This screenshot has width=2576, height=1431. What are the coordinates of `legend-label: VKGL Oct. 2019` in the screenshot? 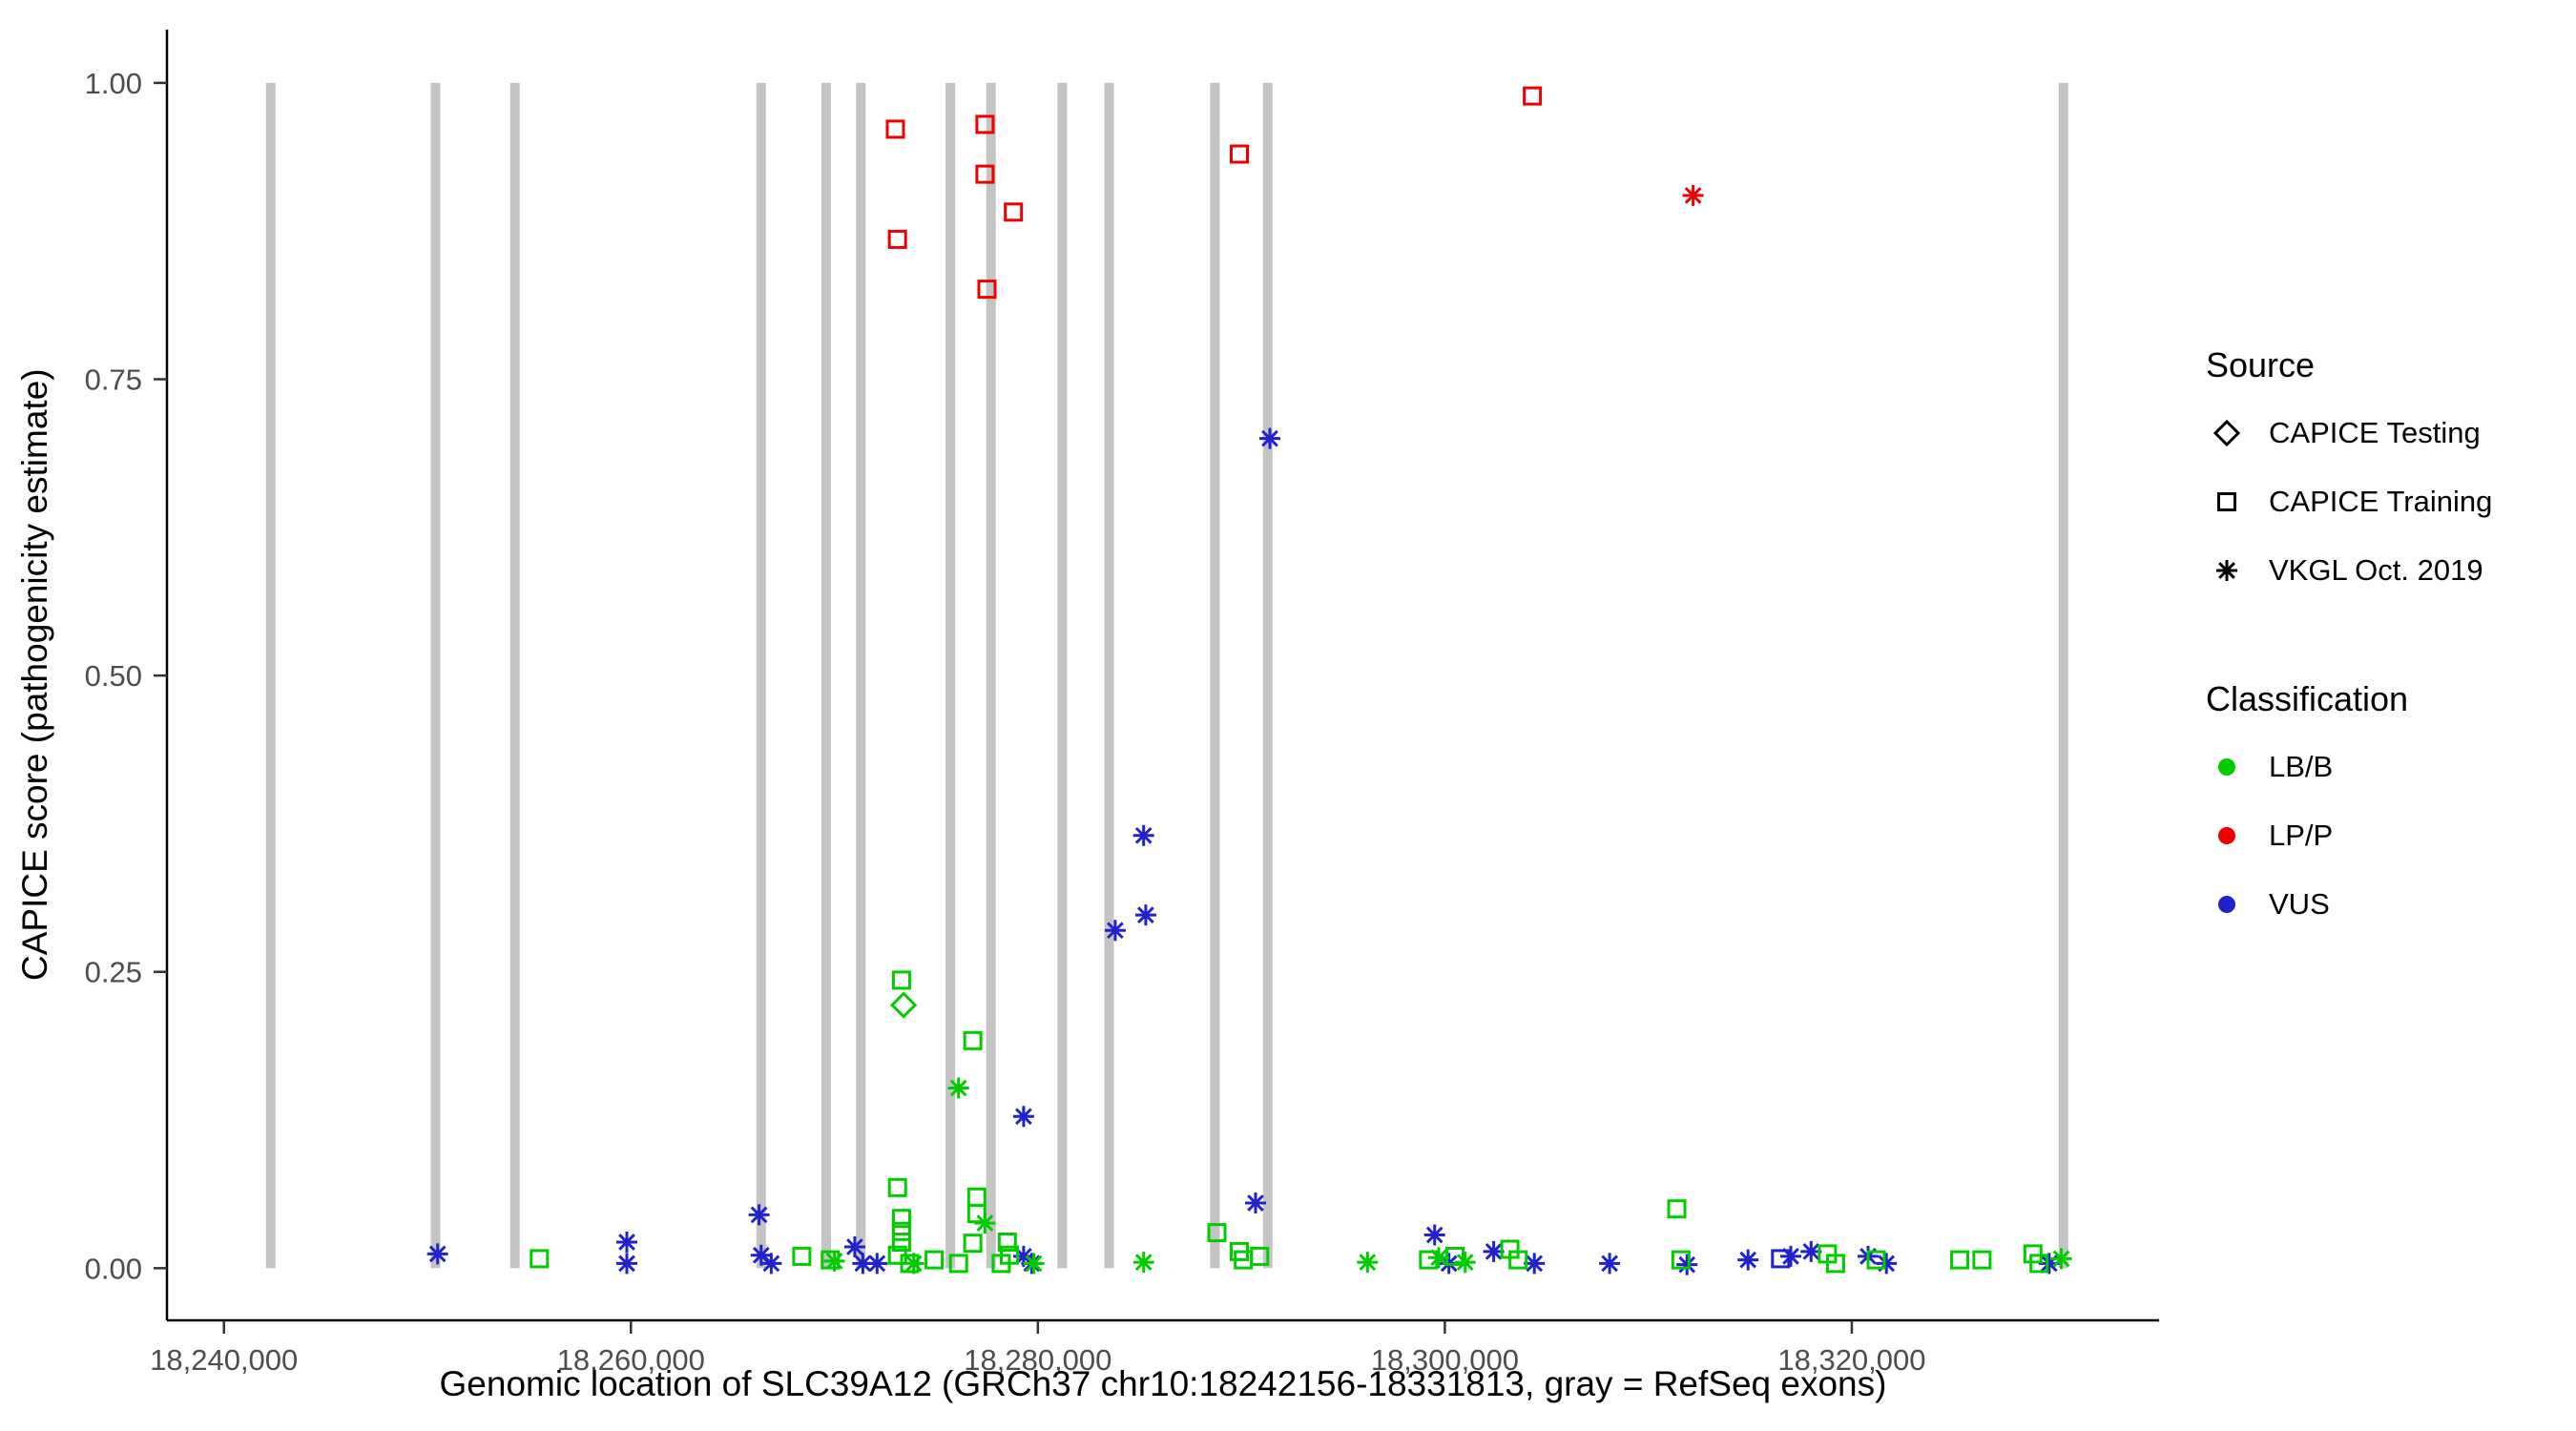 It's located at (2376, 570).